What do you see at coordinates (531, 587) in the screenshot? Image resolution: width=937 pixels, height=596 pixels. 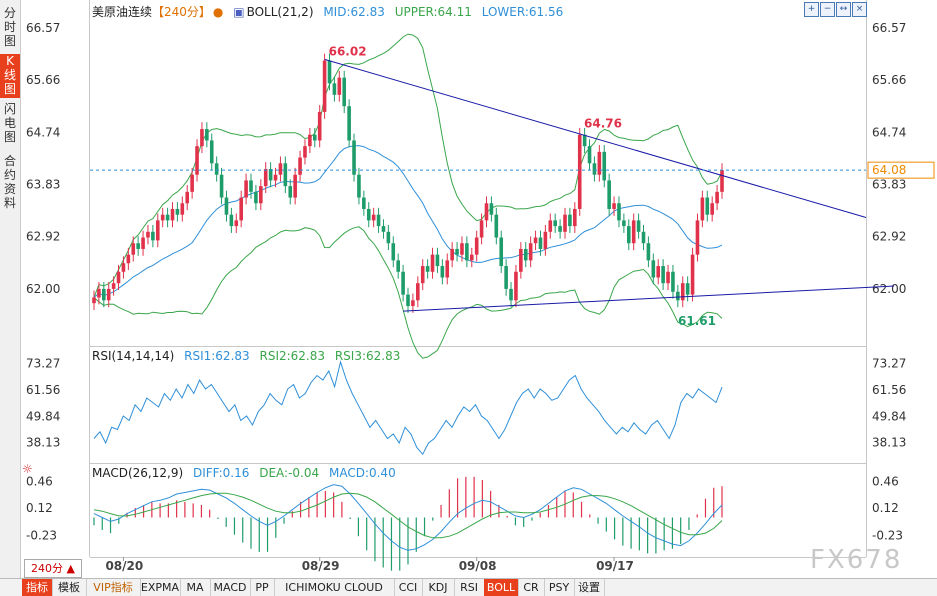 I see `toolbar-item-12: CR` at bounding box center [531, 587].